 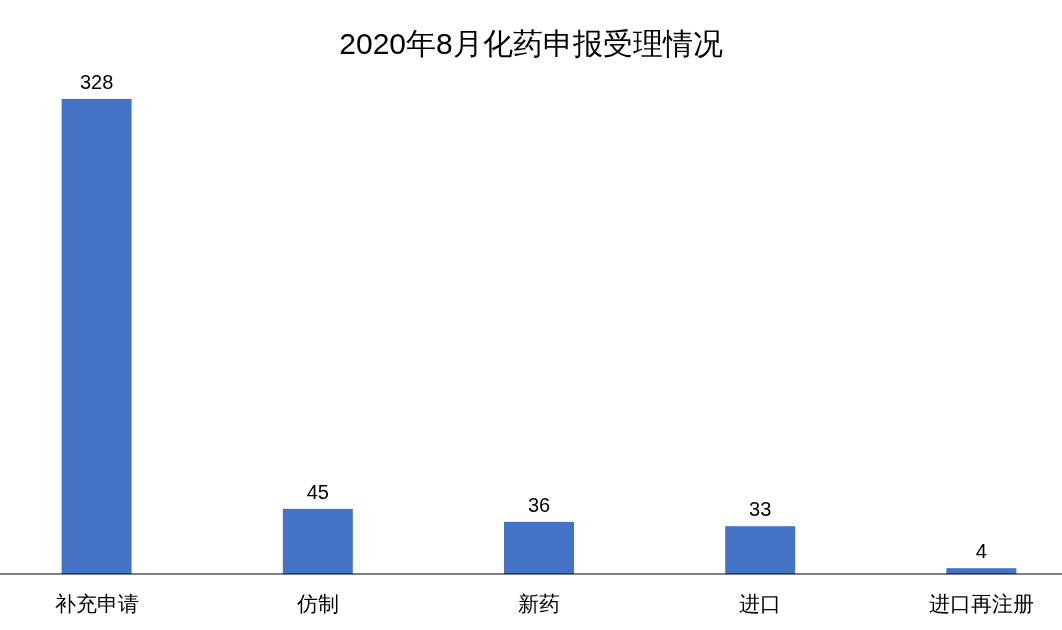 What do you see at coordinates (531, 43) in the screenshot?
I see `chart-title: 2020年8月化药申报受理情况` at bounding box center [531, 43].